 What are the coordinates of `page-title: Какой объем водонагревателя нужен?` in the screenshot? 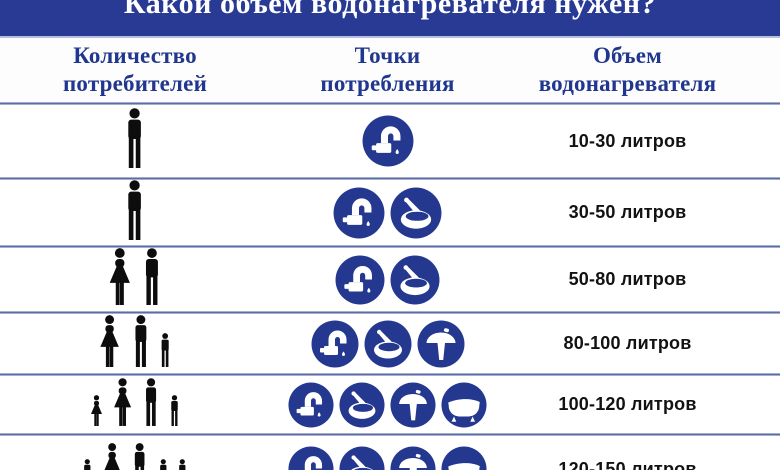 It's located at (390, 10).